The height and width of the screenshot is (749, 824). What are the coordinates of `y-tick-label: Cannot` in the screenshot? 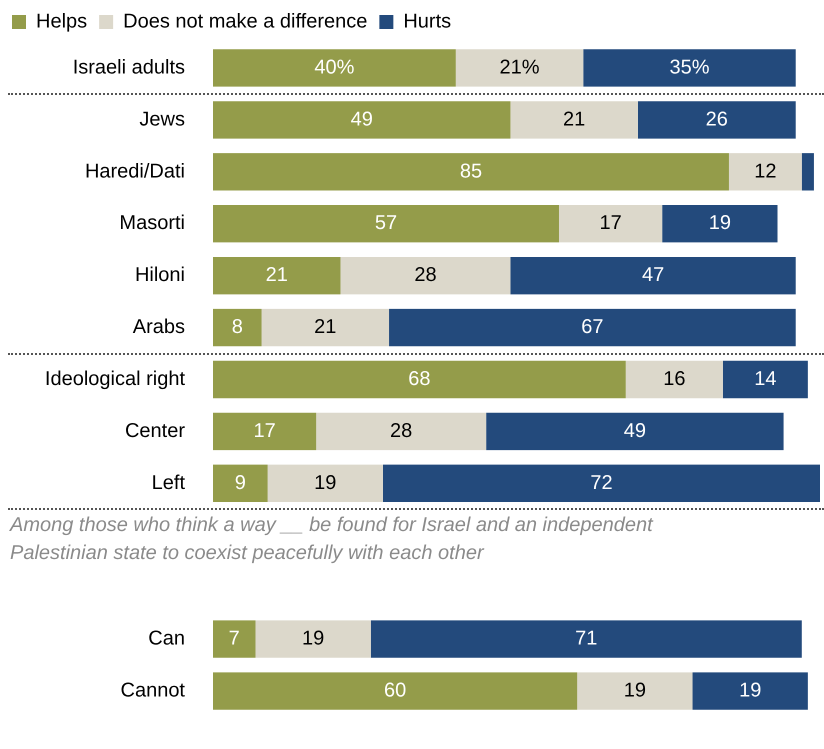 It's located at (153, 691).